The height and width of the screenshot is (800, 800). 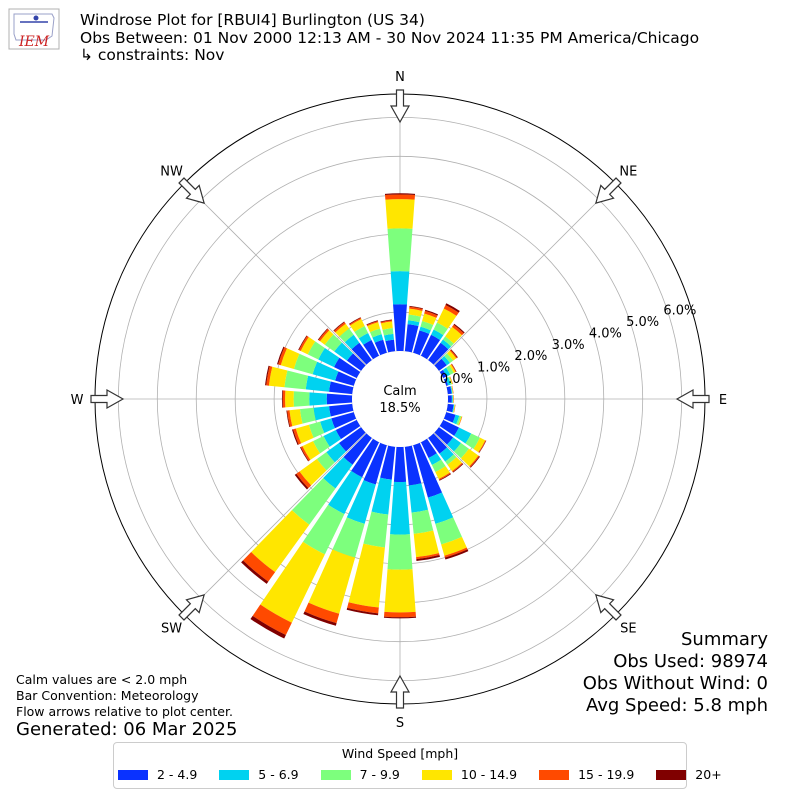 I want to click on calm-definition-note: Calm values are < 2.0 mph, so click(x=102, y=679).